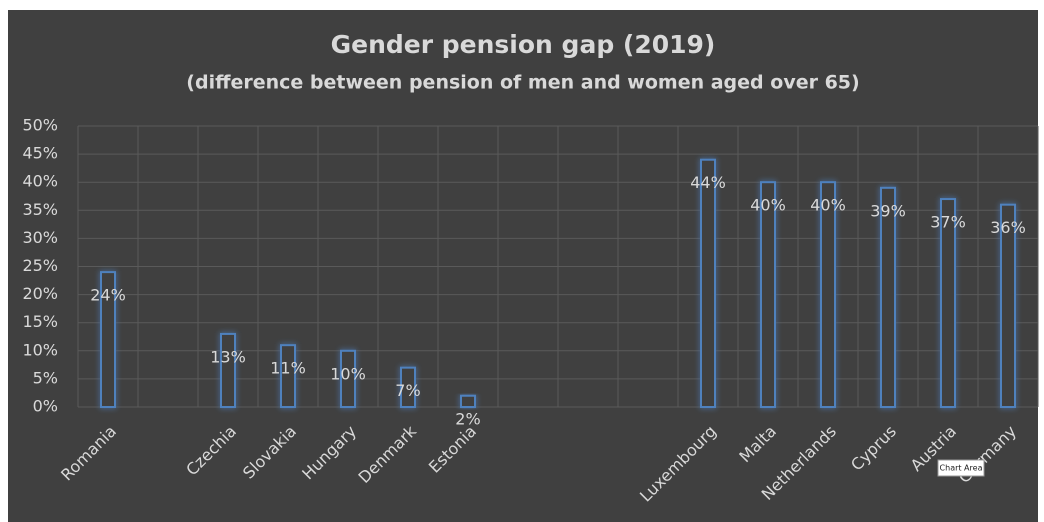  What do you see at coordinates (228, 356) in the screenshot?
I see `value-label: 13%` at bounding box center [228, 356].